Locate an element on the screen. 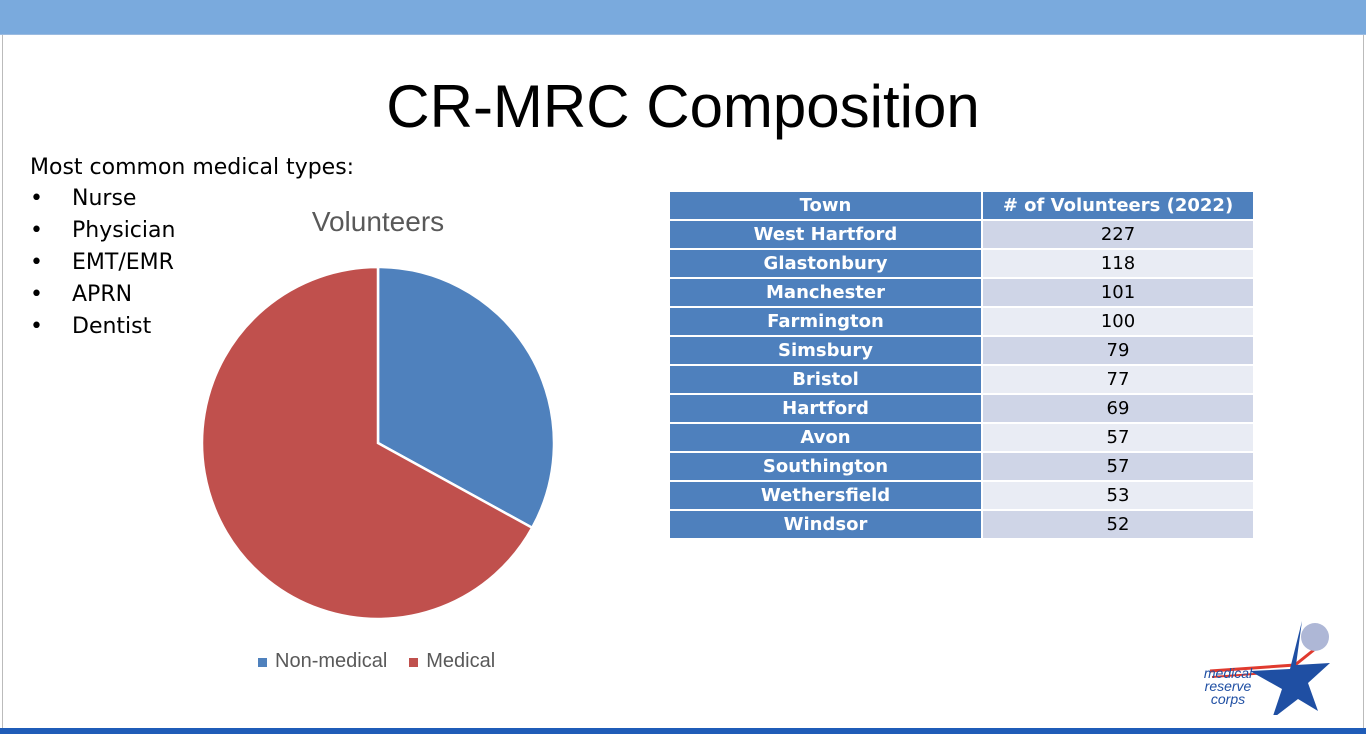 The image size is (1366, 734). town-cell: Southington is located at coordinates (825, 466).